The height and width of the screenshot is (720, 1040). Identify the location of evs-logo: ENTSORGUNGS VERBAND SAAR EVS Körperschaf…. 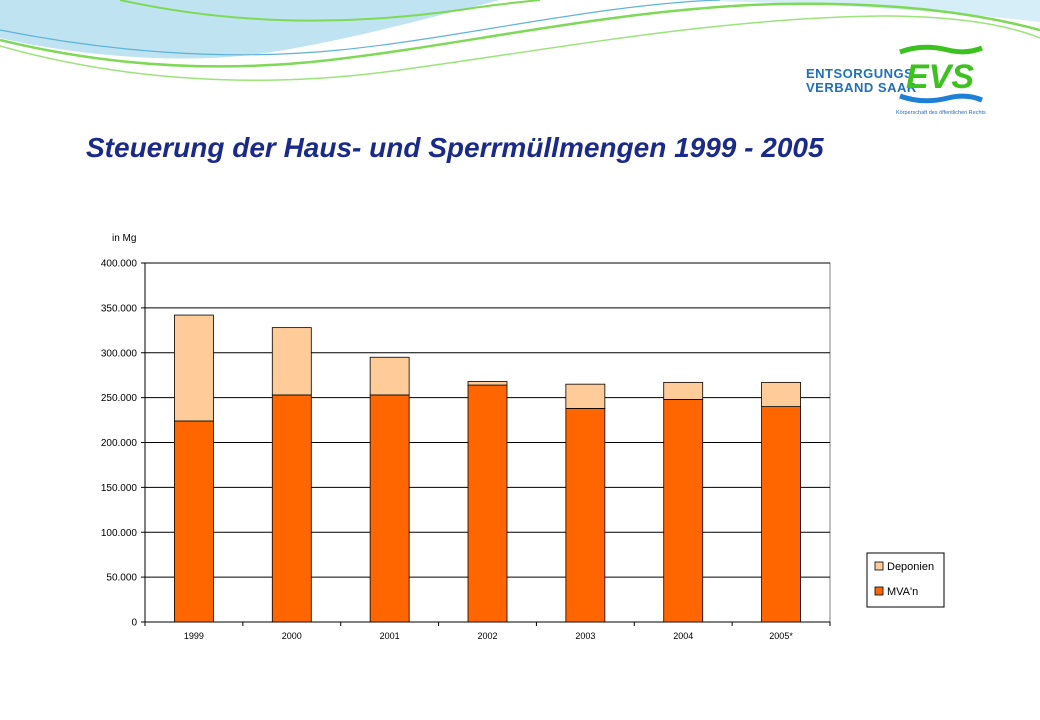
(895, 82).